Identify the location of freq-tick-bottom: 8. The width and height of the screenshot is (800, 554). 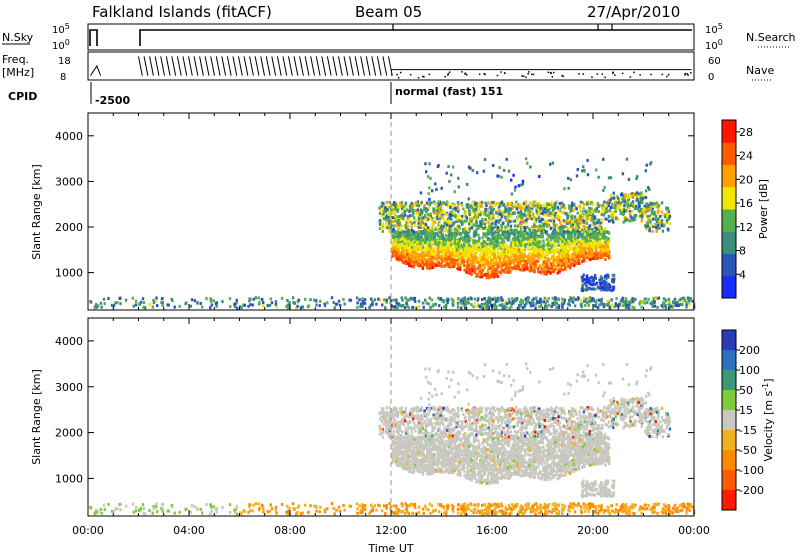
(63, 77).